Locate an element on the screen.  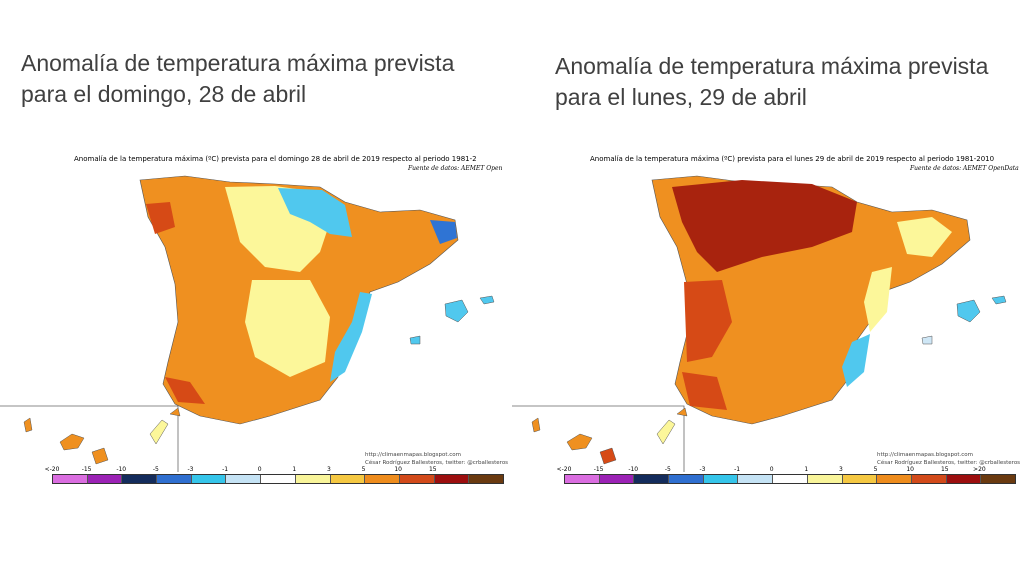
anomaly-area-blue-north is located at coordinates (315, 212).